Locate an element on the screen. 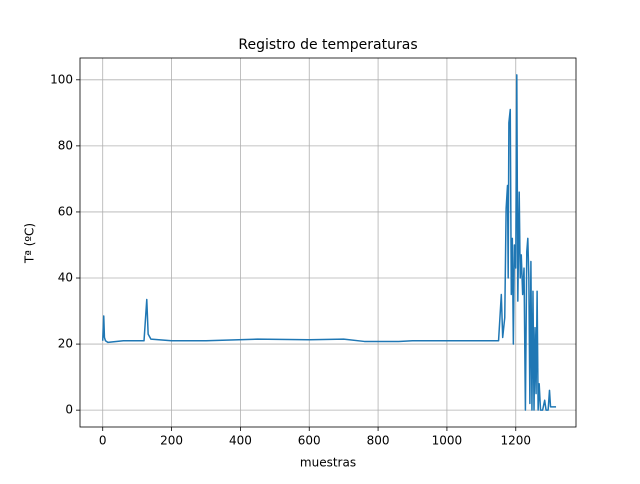 This screenshot has height=484, width=640. x-tick-label: 0 is located at coordinates (103, 441).